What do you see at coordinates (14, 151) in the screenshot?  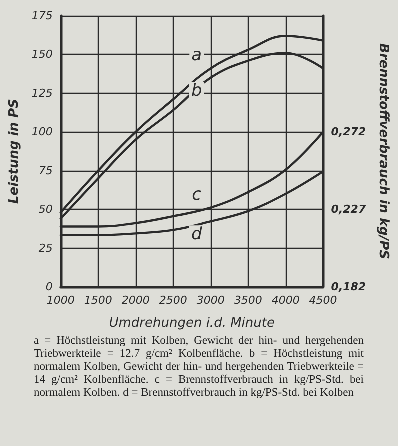 I see `y-axis-title: Leistung in PS` at bounding box center [14, 151].